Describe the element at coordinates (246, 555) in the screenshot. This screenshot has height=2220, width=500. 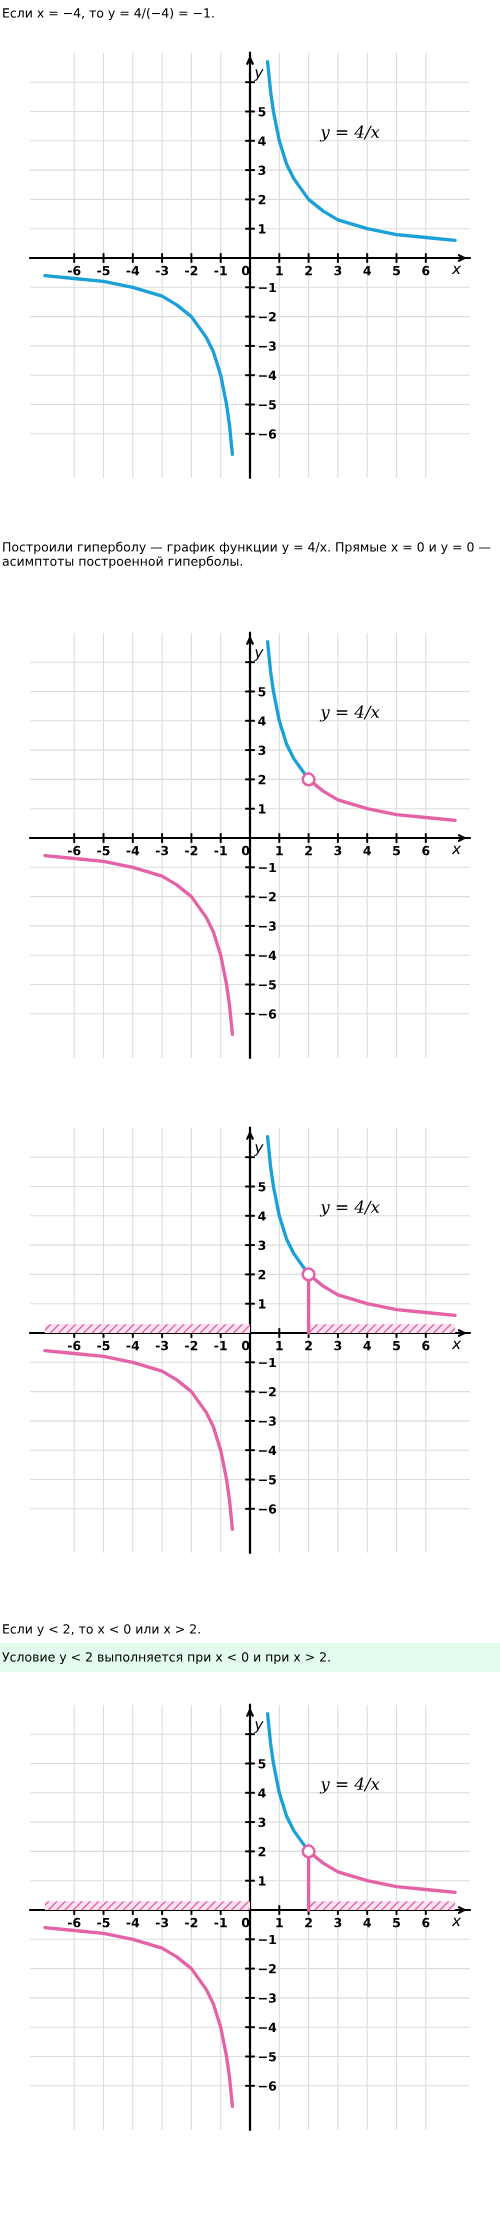
I see `chart-title: Построили гиперболу — график функции y = 4/x. Прямые x = 0 и y = 0 — асимптоты построенной гиперболы.` at that location.